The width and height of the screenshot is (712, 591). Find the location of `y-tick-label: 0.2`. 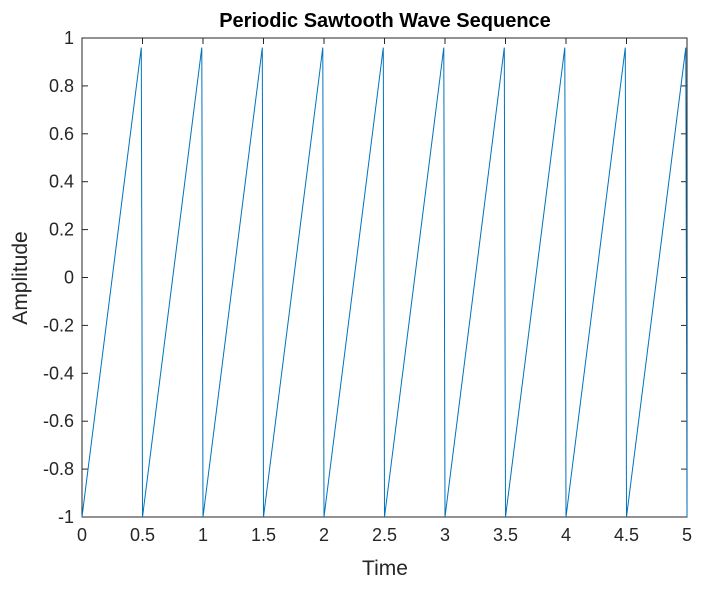

y-tick-label: 0.2 is located at coordinates (61, 230).